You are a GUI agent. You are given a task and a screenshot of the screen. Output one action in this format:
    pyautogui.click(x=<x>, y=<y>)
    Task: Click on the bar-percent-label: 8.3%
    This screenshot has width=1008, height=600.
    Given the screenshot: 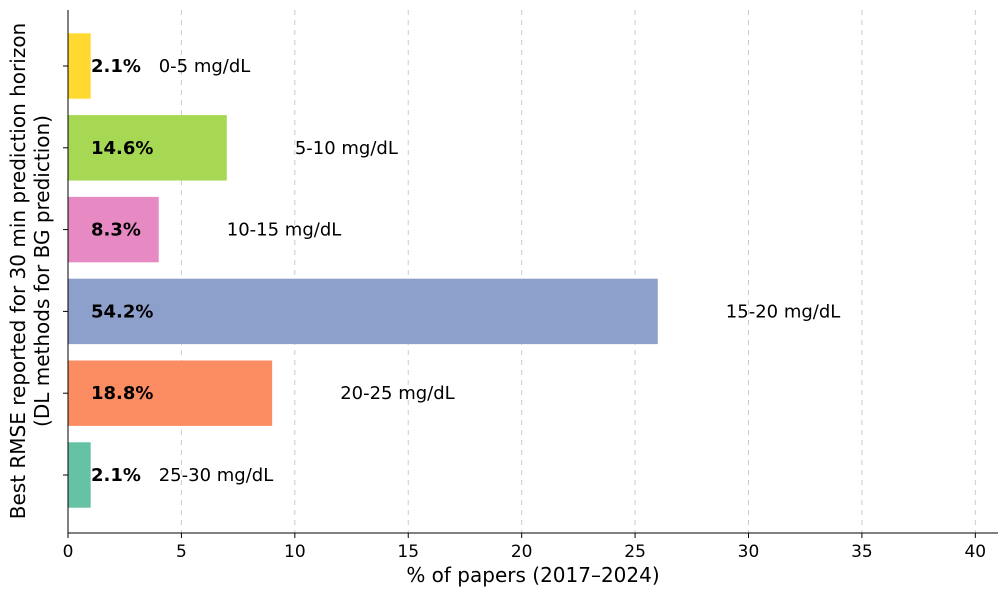 What is the action you would take?
    pyautogui.click(x=116, y=230)
    